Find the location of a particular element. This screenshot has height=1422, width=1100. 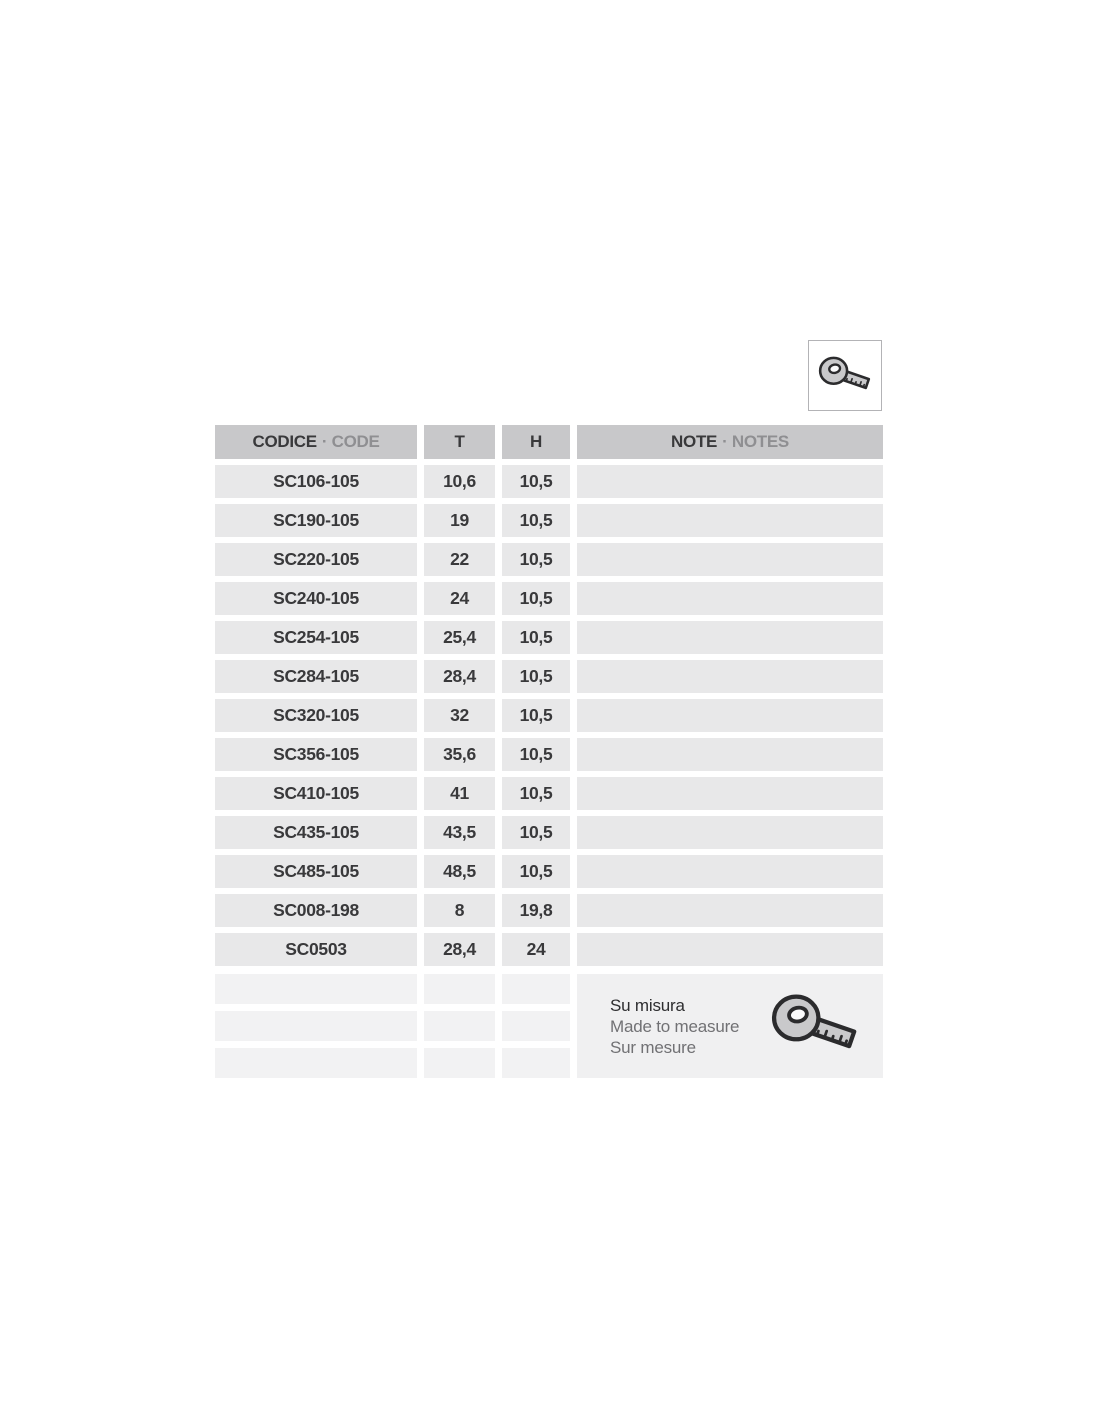

header-cell-code: CODICE · CODE is located at coordinates (316, 442).